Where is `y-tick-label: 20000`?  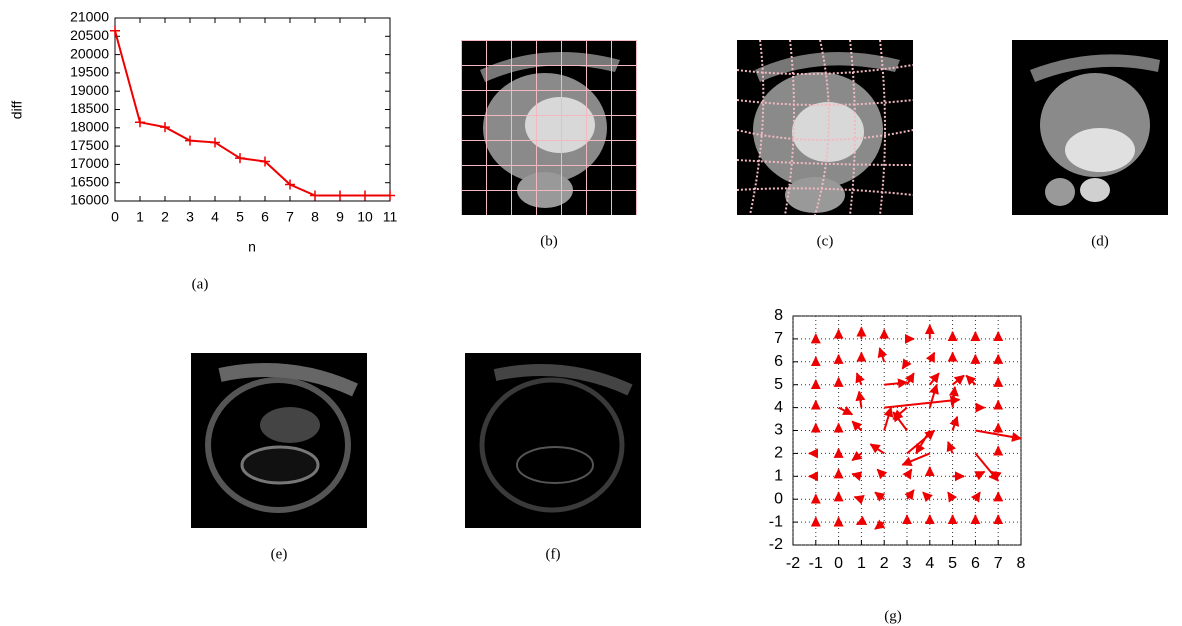 y-tick-label: 20000 is located at coordinates (89, 53).